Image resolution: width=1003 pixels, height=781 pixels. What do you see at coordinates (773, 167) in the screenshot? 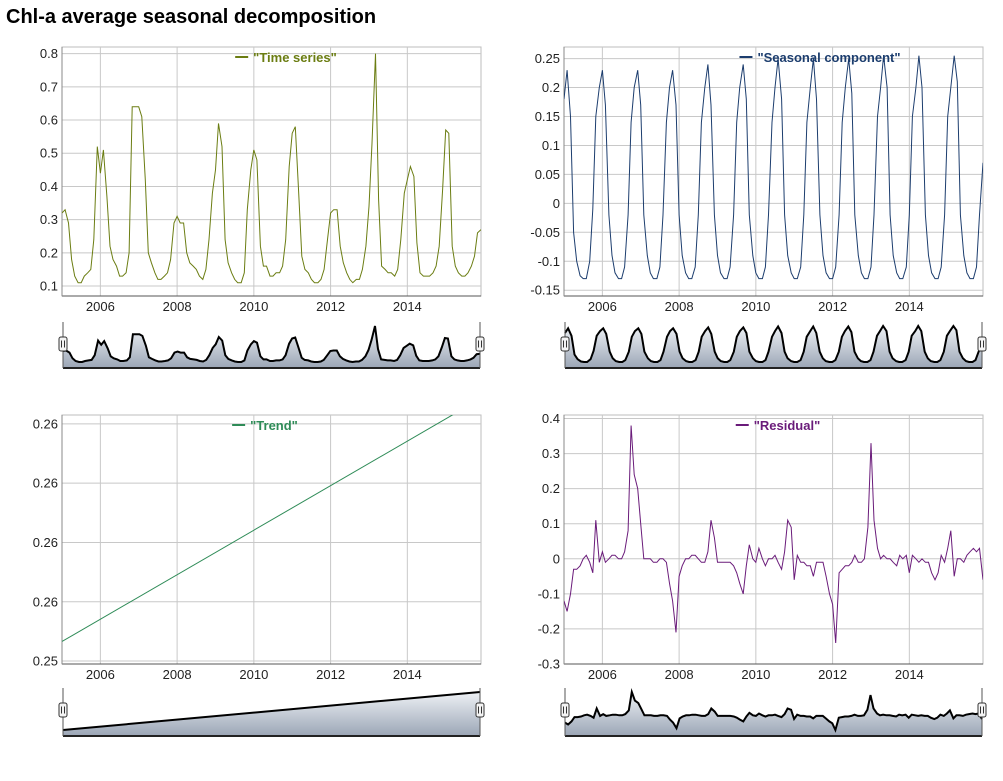
I see `series-line-seasonal` at bounding box center [773, 167].